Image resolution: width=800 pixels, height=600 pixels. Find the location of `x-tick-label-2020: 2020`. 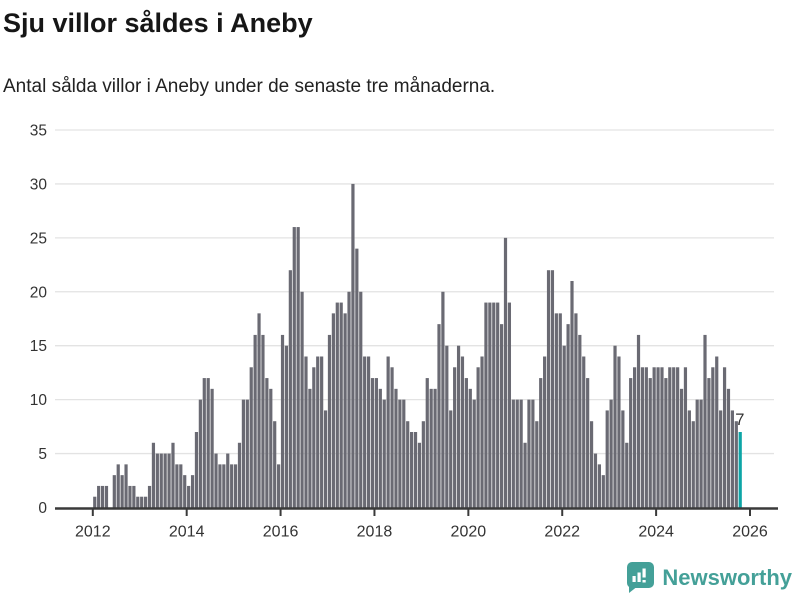

x-tick-label-2020: 2020 is located at coordinates (469, 532).